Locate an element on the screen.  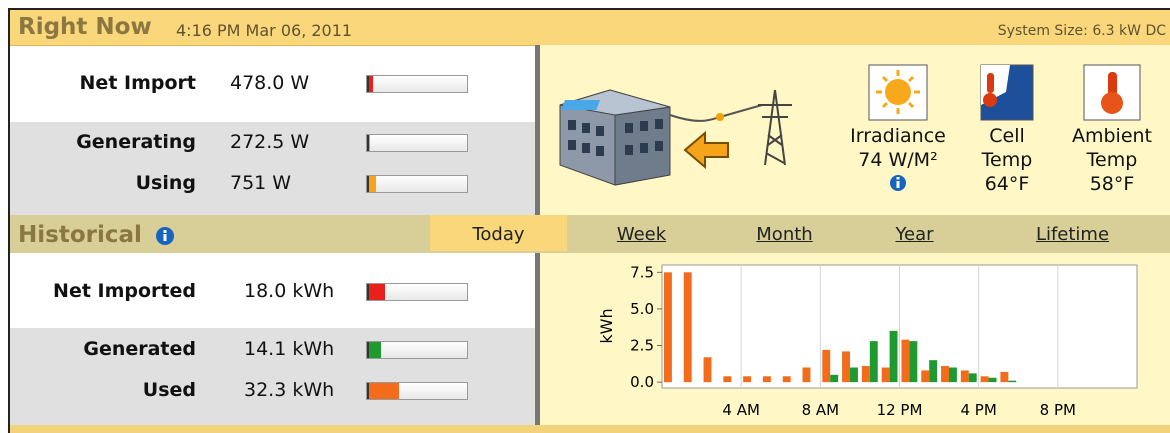
row-value: 272.5 W is located at coordinates (270, 142).